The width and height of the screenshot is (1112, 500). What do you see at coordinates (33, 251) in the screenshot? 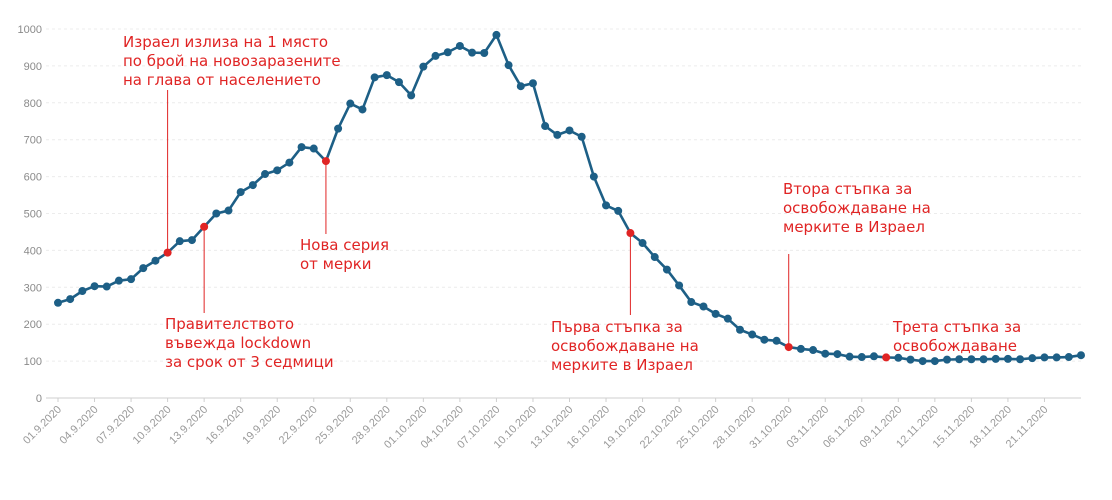
I see `y-tick-label: 400` at bounding box center [33, 251].